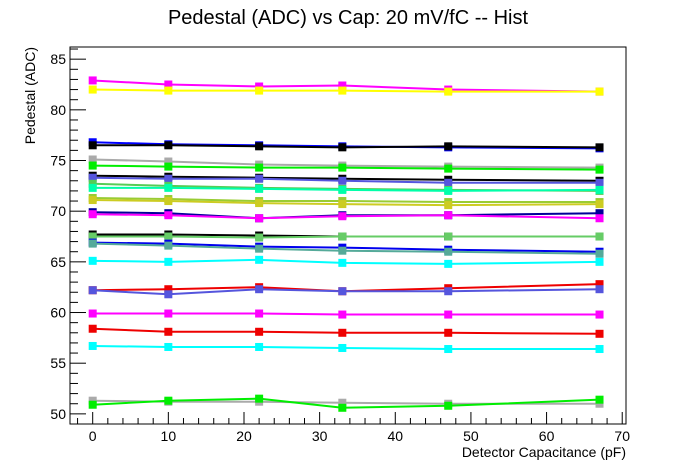 The width and height of the screenshot is (696, 472). What do you see at coordinates (348, 18) in the screenshot?
I see `chart-title: Pedestal (ADC) vs Cap: 20 mV/fC -- Hist` at bounding box center [348, 18].